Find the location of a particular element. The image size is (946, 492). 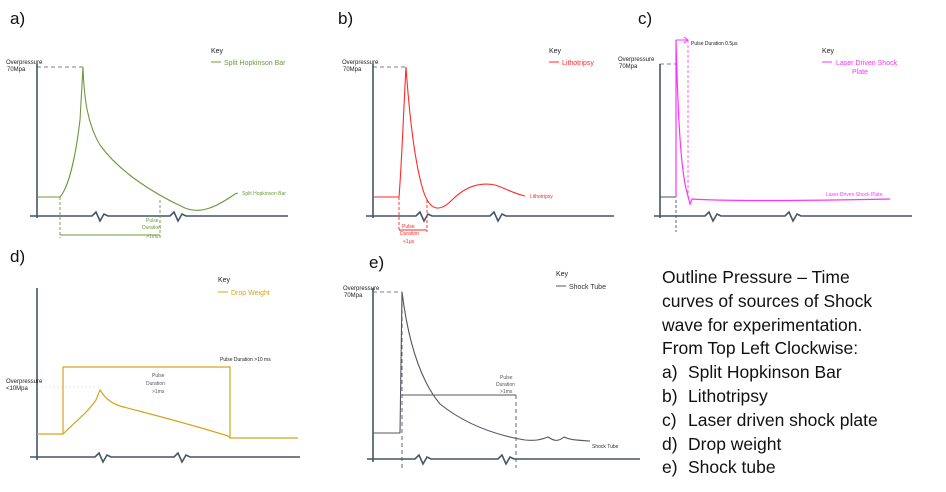

caption-item-text: Drop weight is located at coordinates (735, 443).